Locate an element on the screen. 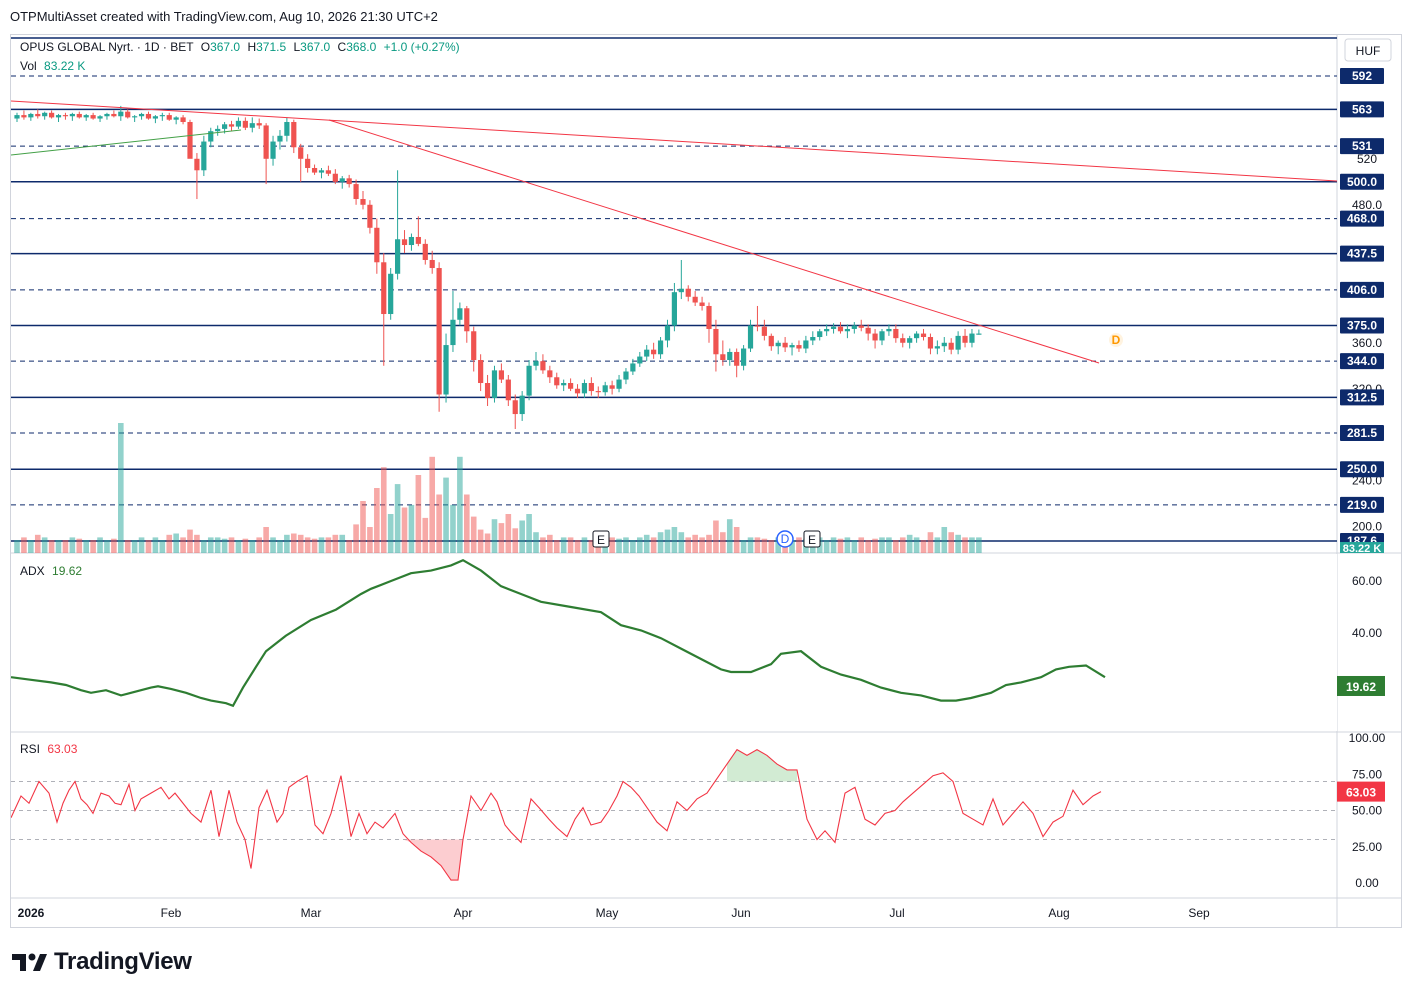  trendline-ascending is located at coordinates (126, 142).